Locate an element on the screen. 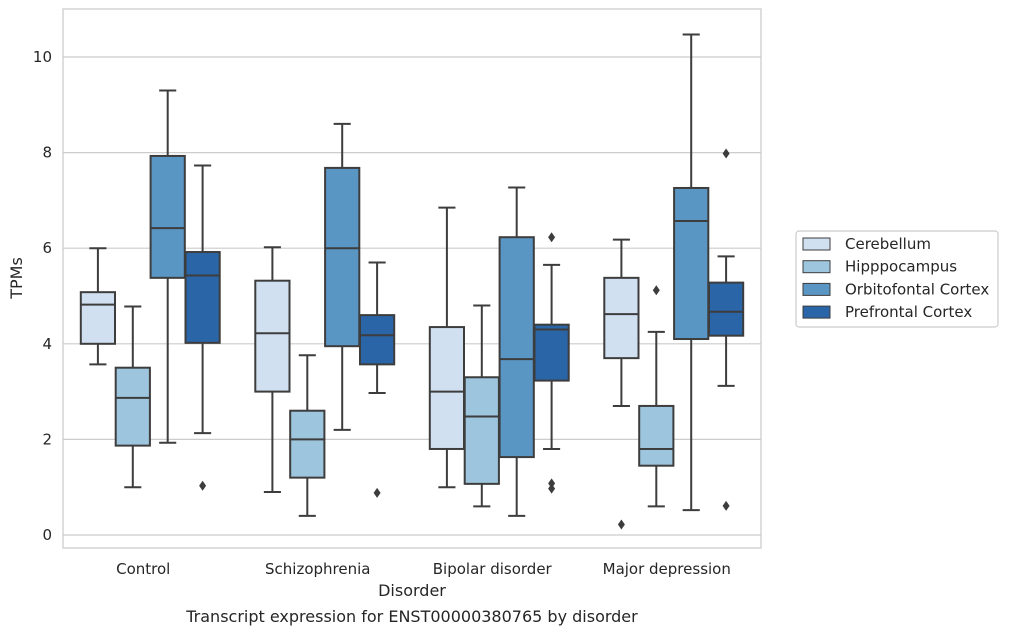  x-axis-title: Disorder is located at coordinates (412, 590).